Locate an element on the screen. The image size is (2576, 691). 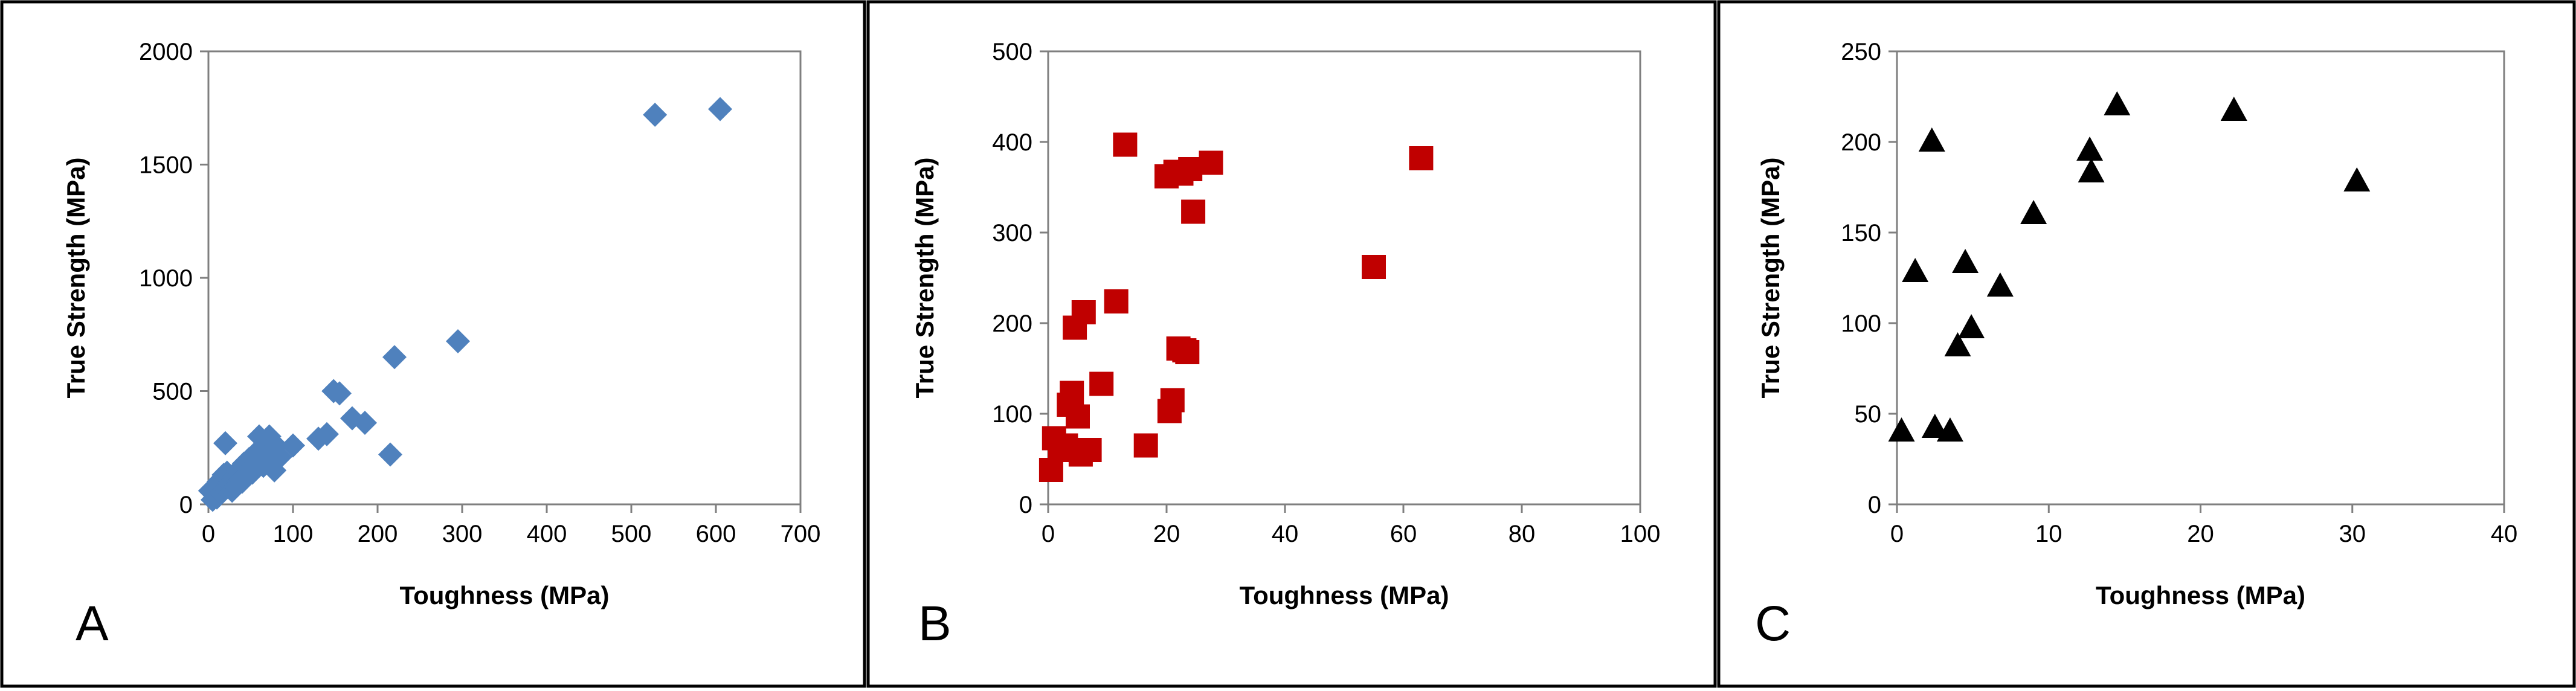
y-tick-label: 2000 is located at coordinates (166, 52).